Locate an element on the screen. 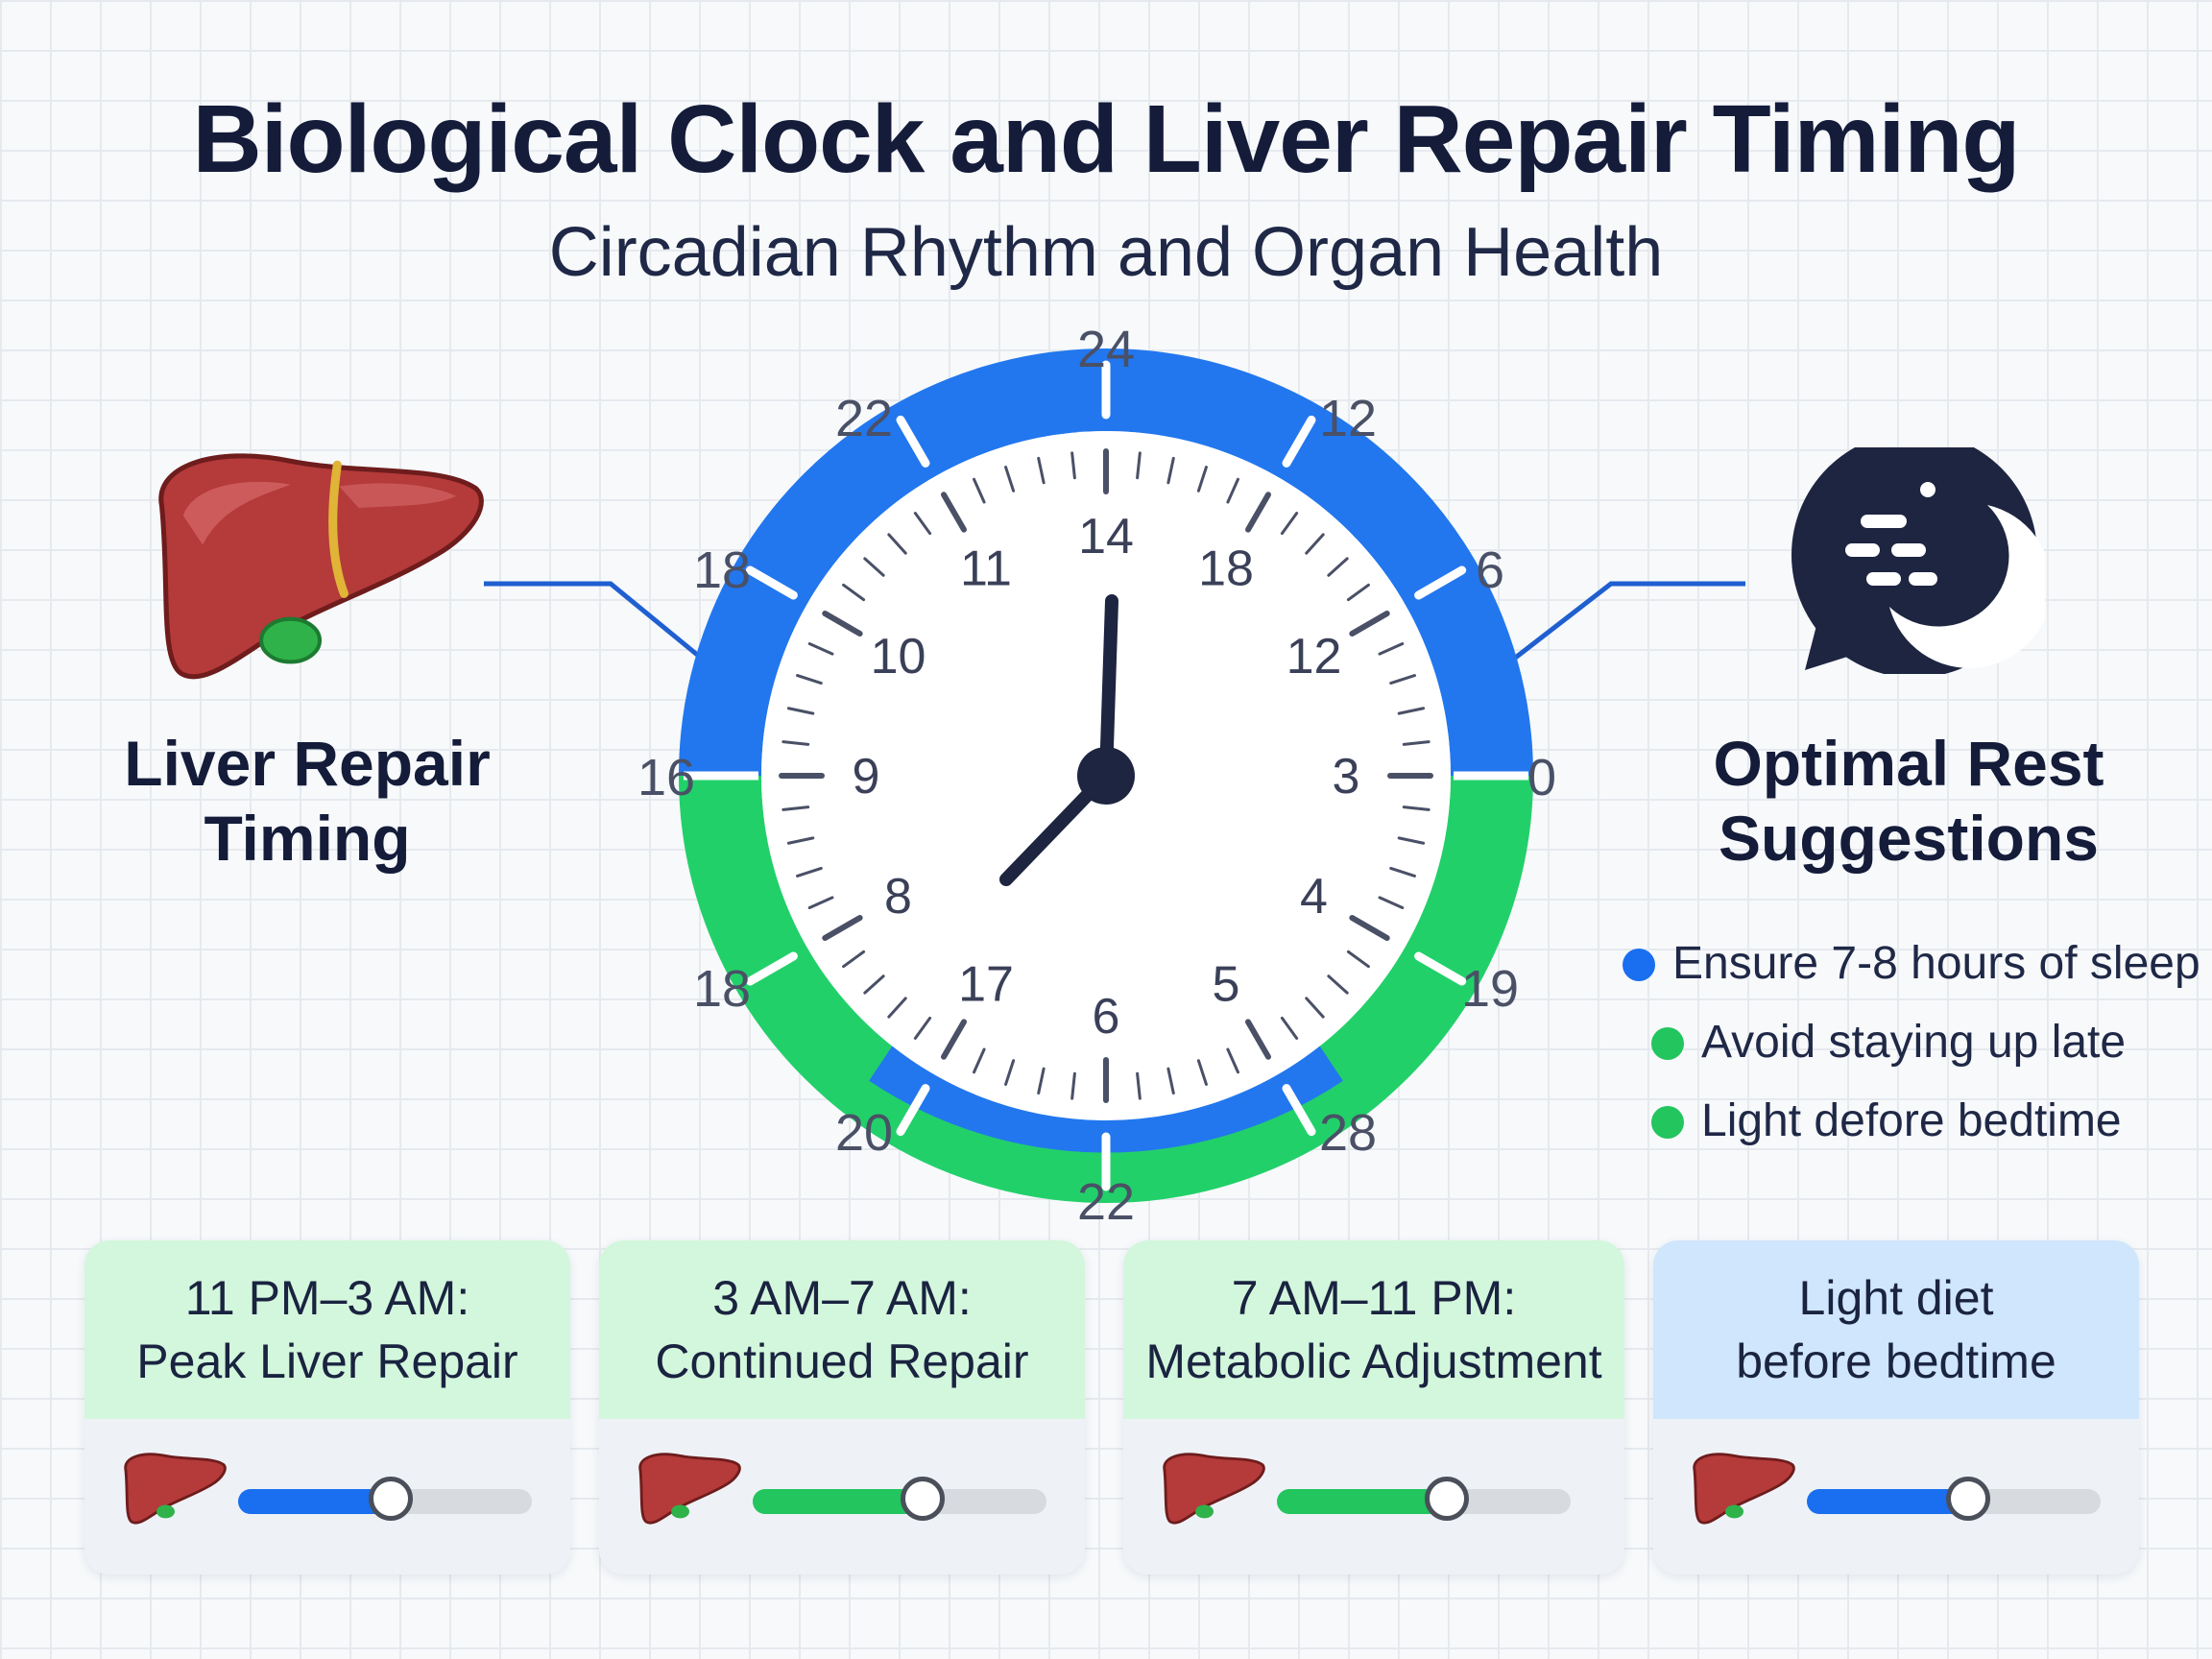 The image size is (2212, 1659). clock-inner-label: 17 is located at coordinates (986, 985).